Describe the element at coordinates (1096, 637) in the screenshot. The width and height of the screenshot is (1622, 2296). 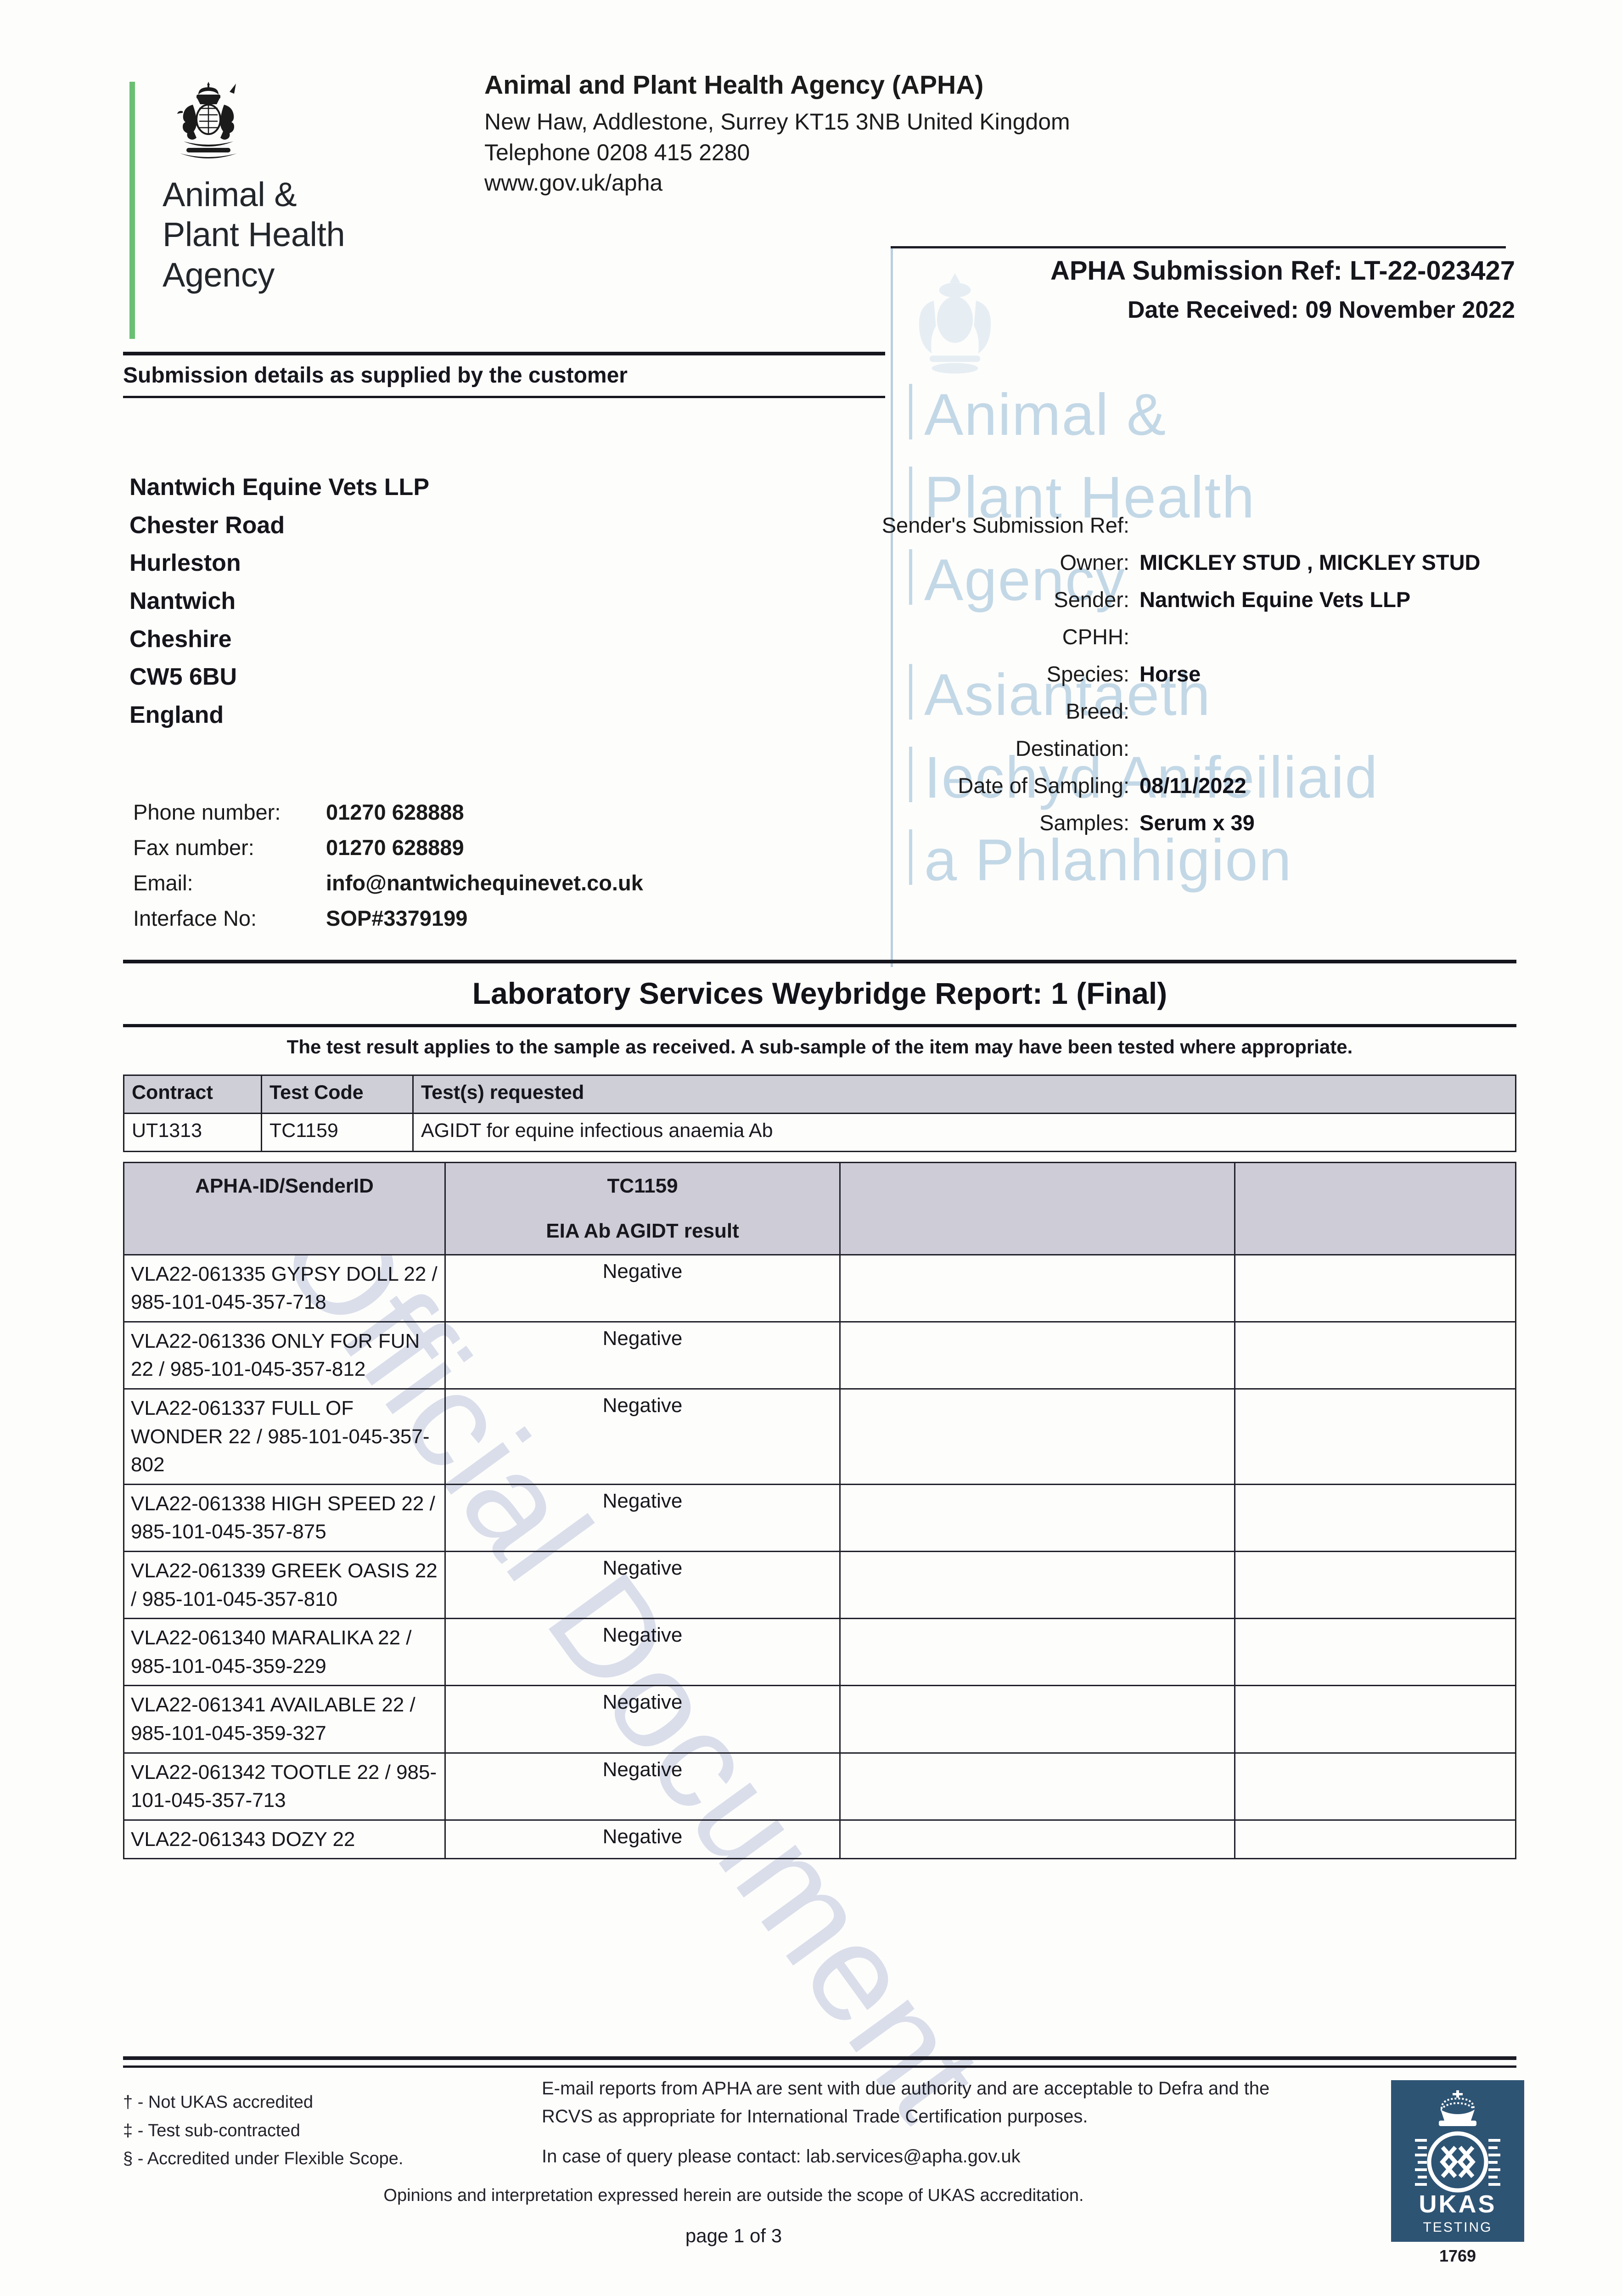
I see `meta-label: CPHH:` at that location.